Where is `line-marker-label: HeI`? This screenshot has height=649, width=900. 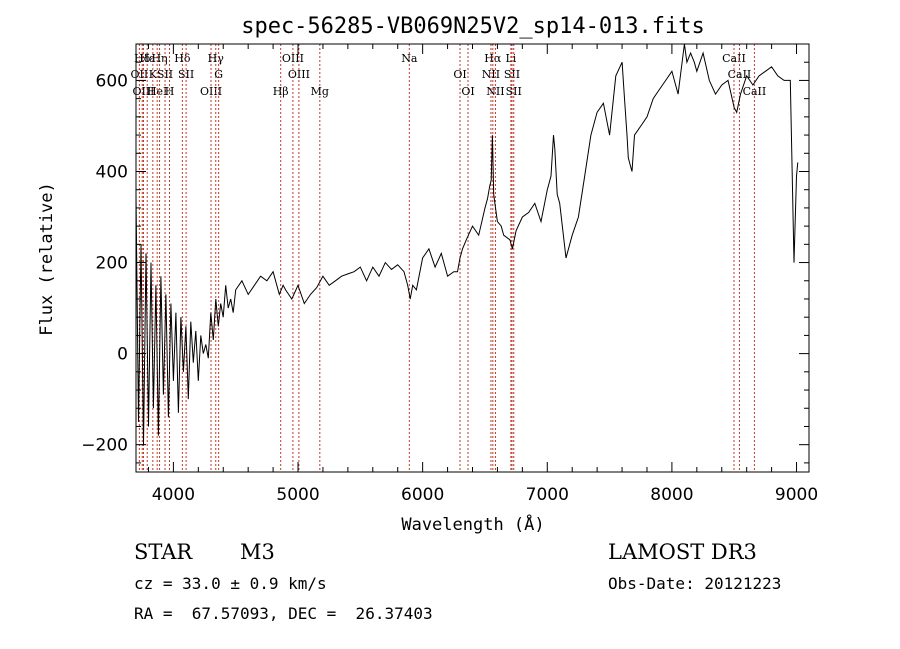 line-marker-label: HeI is located at coordinates (157, 91).